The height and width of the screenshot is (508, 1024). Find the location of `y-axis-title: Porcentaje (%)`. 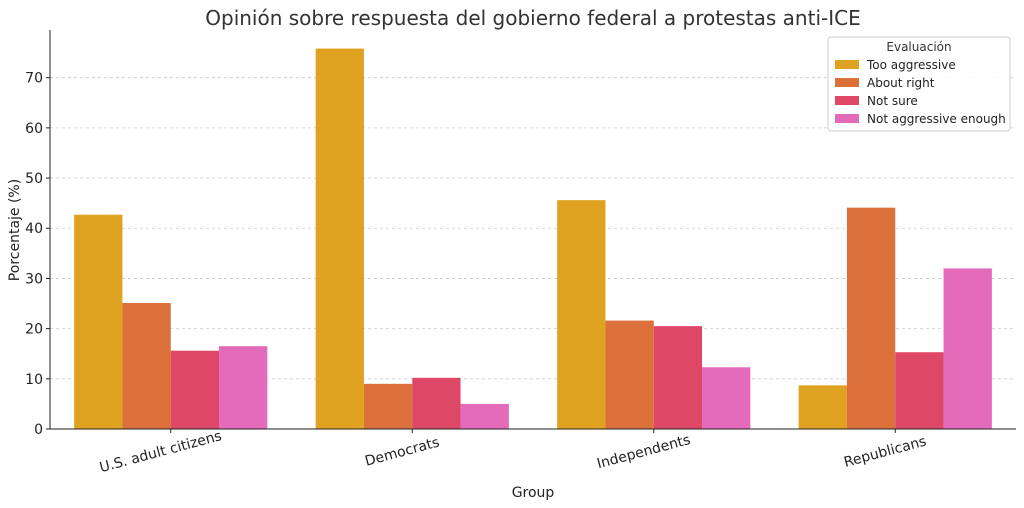

y-axis-title: Porcentaje (%) is located at coordinates (15, 230).